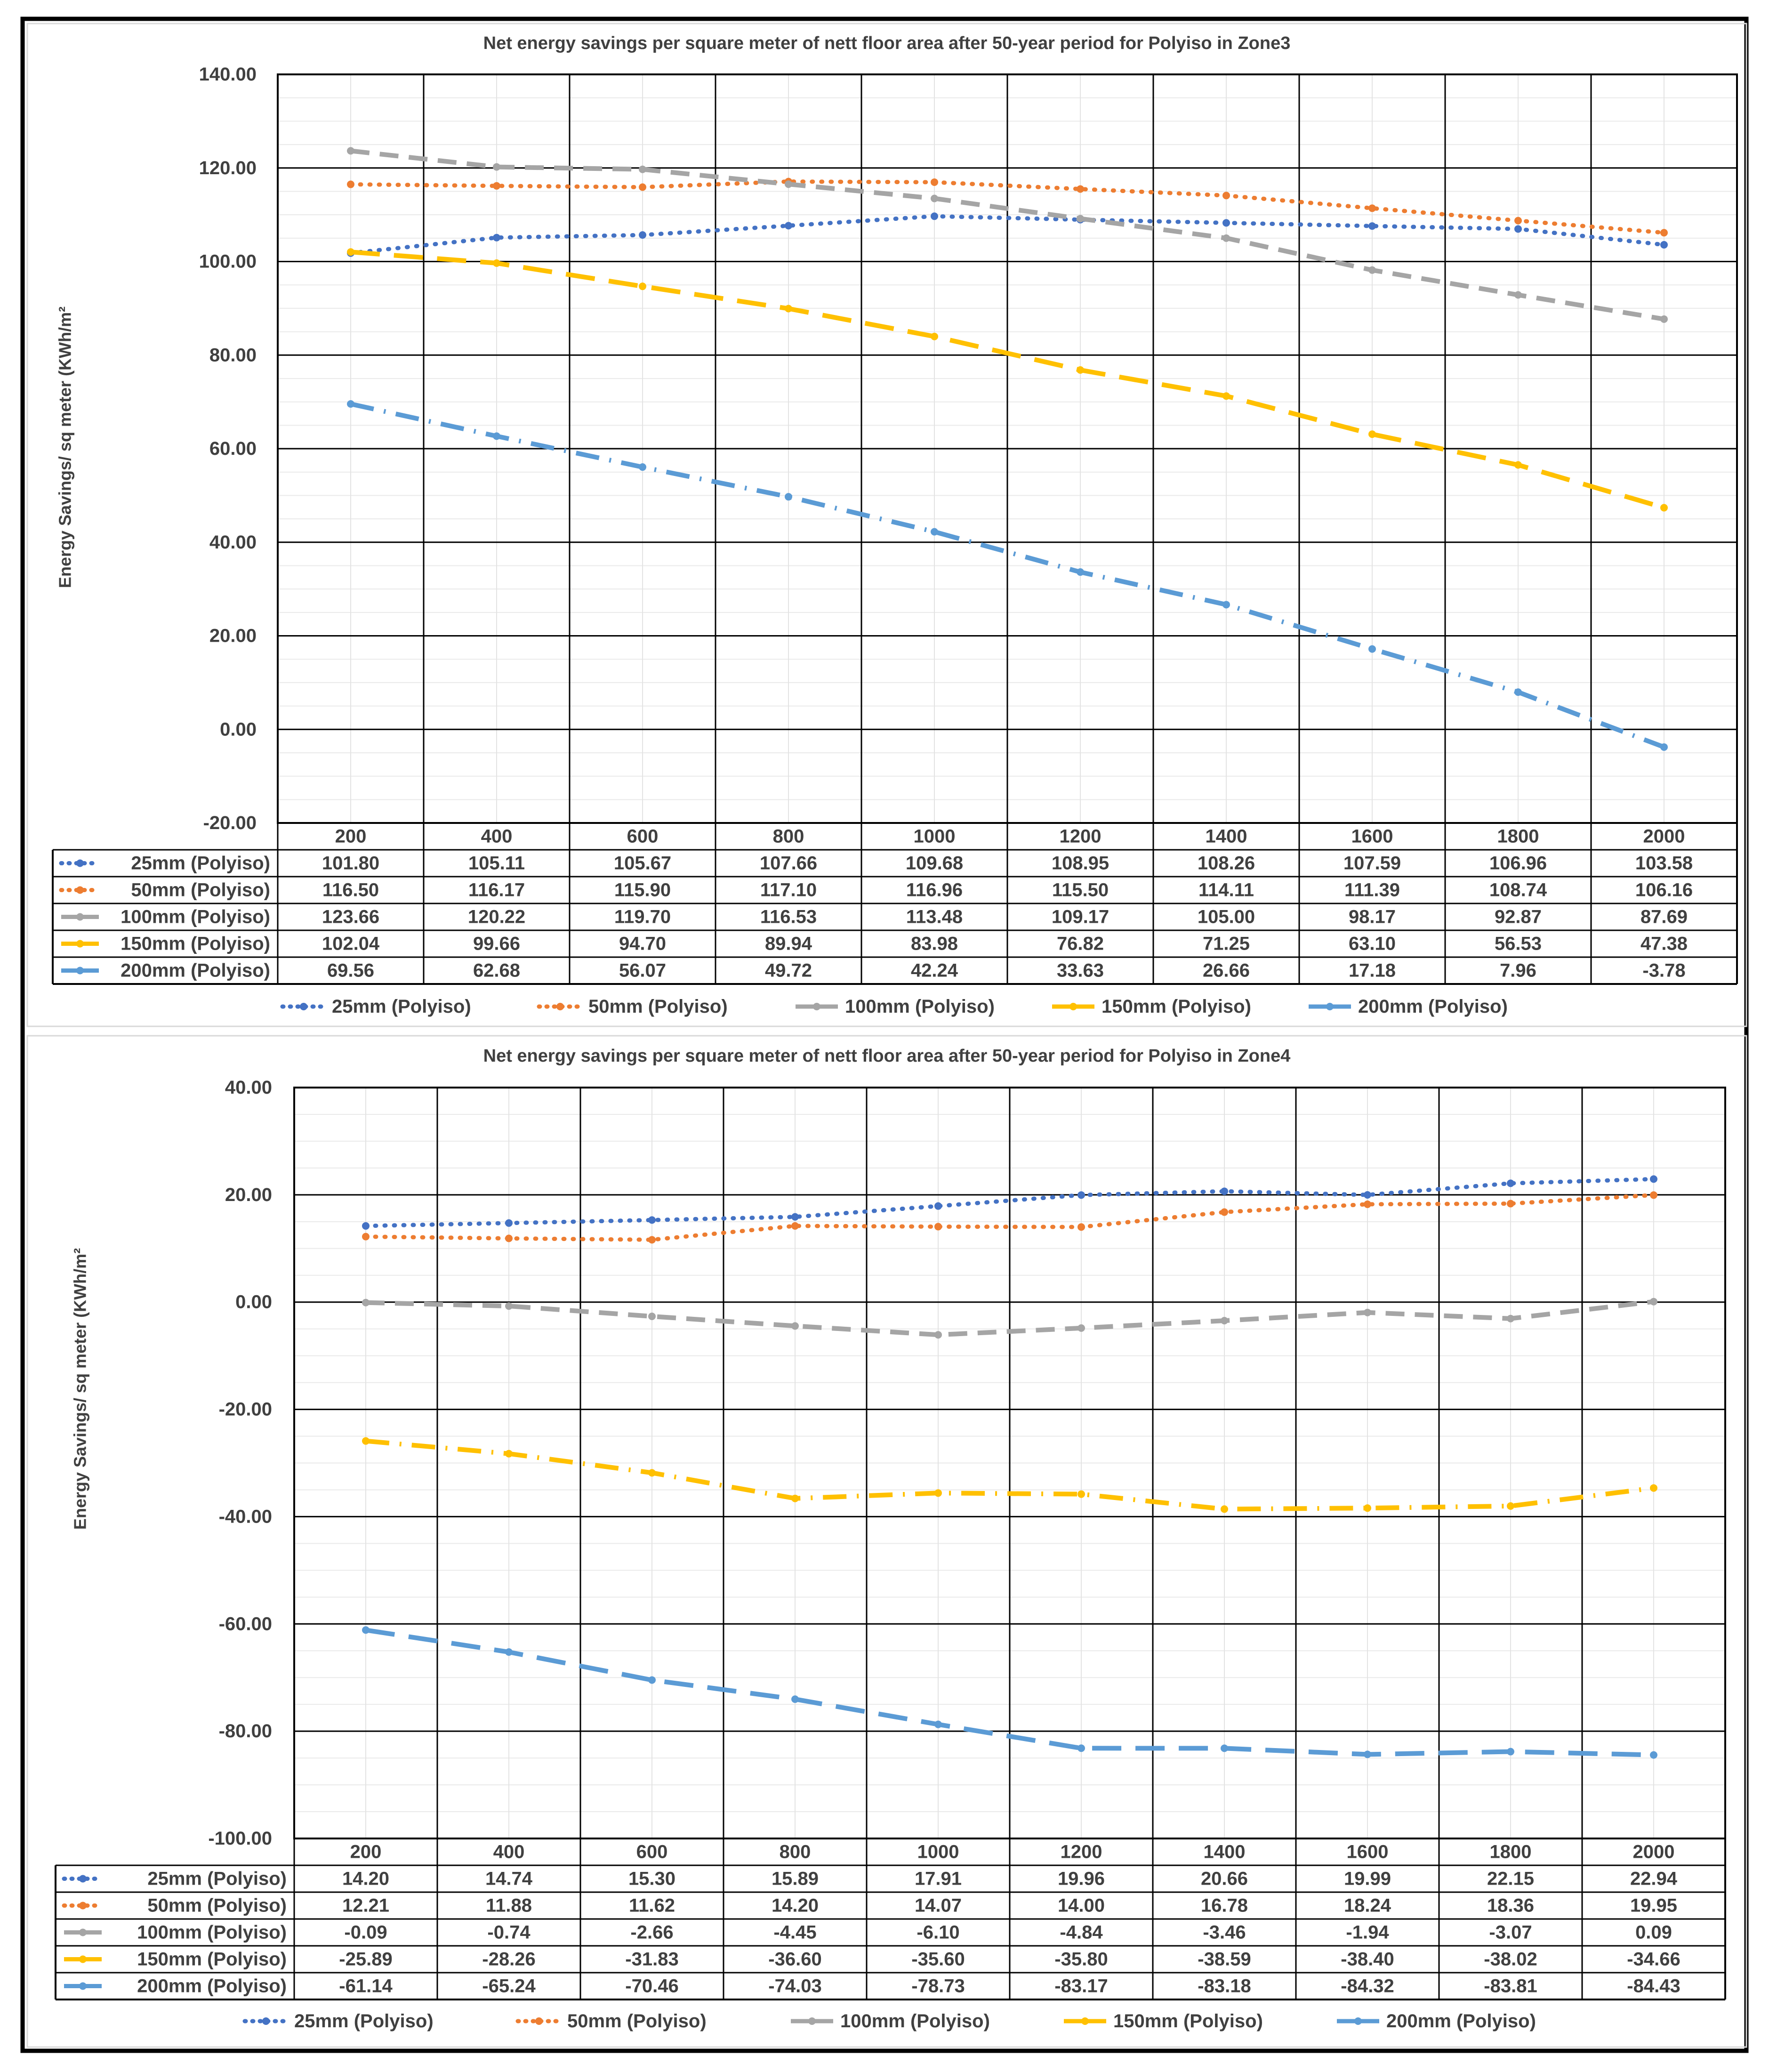  Describe the element at coordinates (788, 863) in the screenshot. I see `table-cell-value: 107.66` at that location.